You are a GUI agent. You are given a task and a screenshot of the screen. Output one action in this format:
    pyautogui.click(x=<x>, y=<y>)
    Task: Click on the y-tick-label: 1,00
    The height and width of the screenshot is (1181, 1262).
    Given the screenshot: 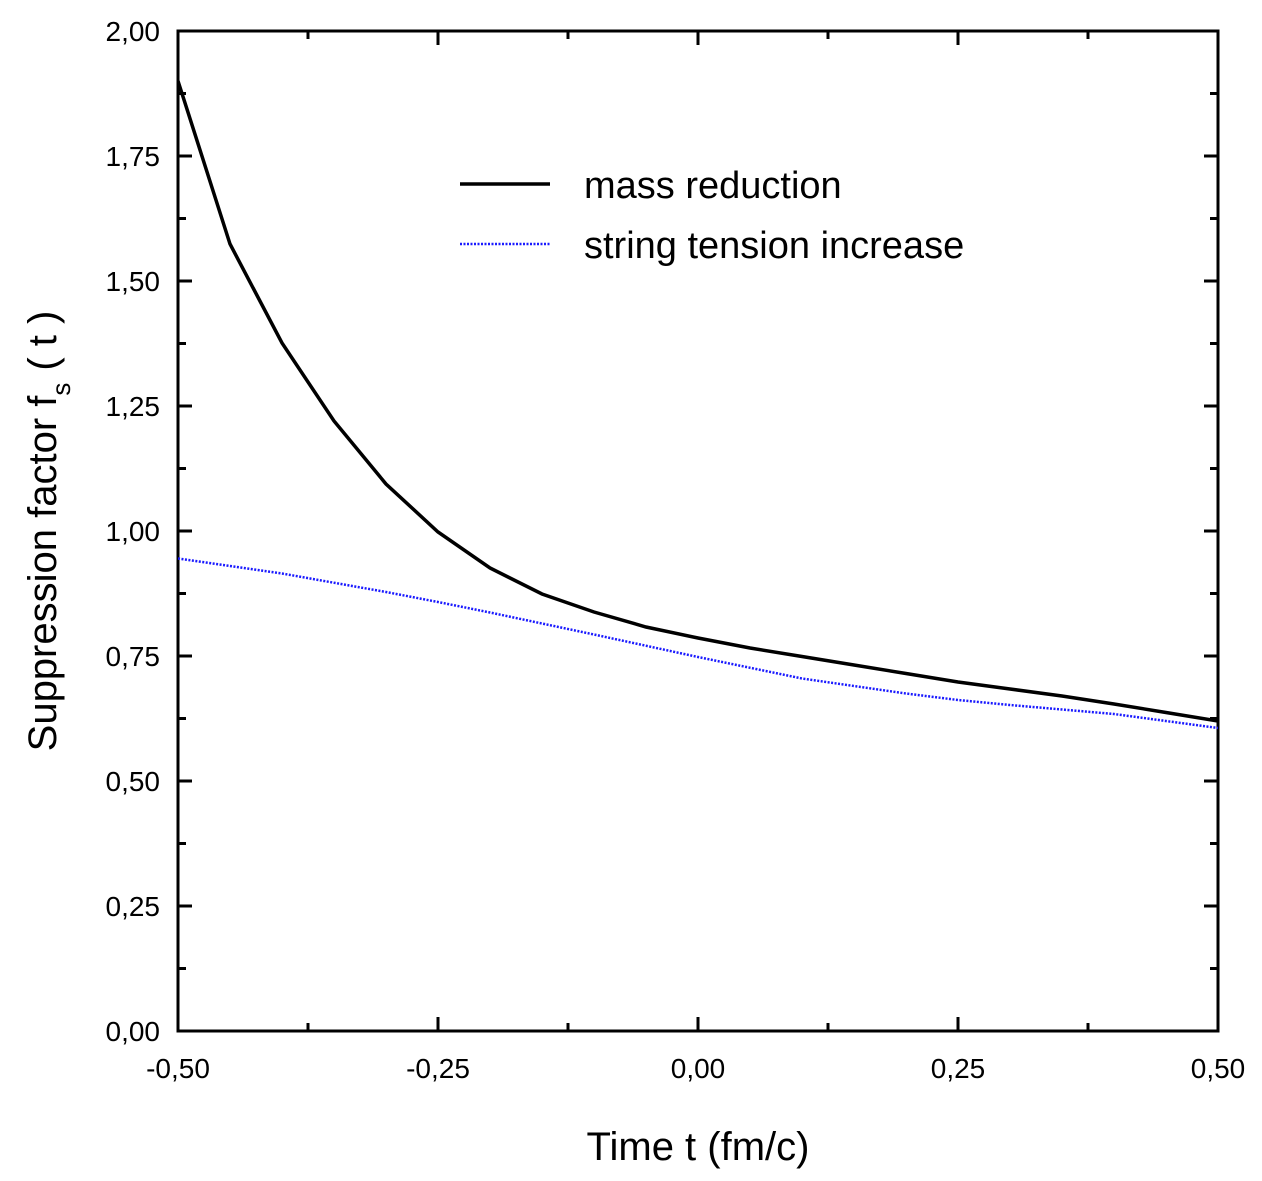 What is the action you would take?
    pyautogui.click(x=133, y=531)
    